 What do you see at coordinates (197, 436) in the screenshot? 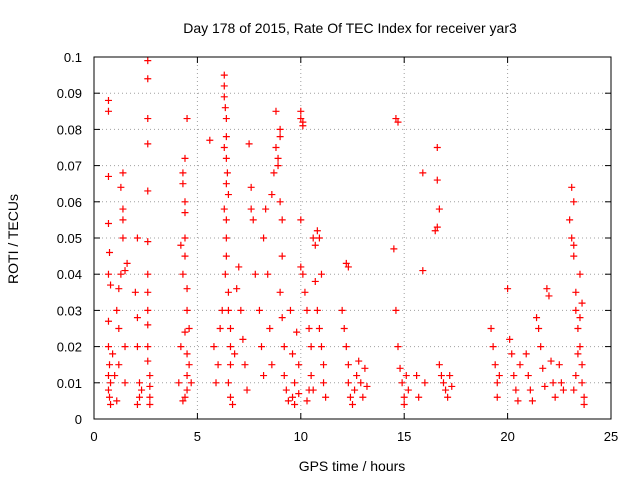
I see `x-tick-label: 5` at bounding box center [197, 436].